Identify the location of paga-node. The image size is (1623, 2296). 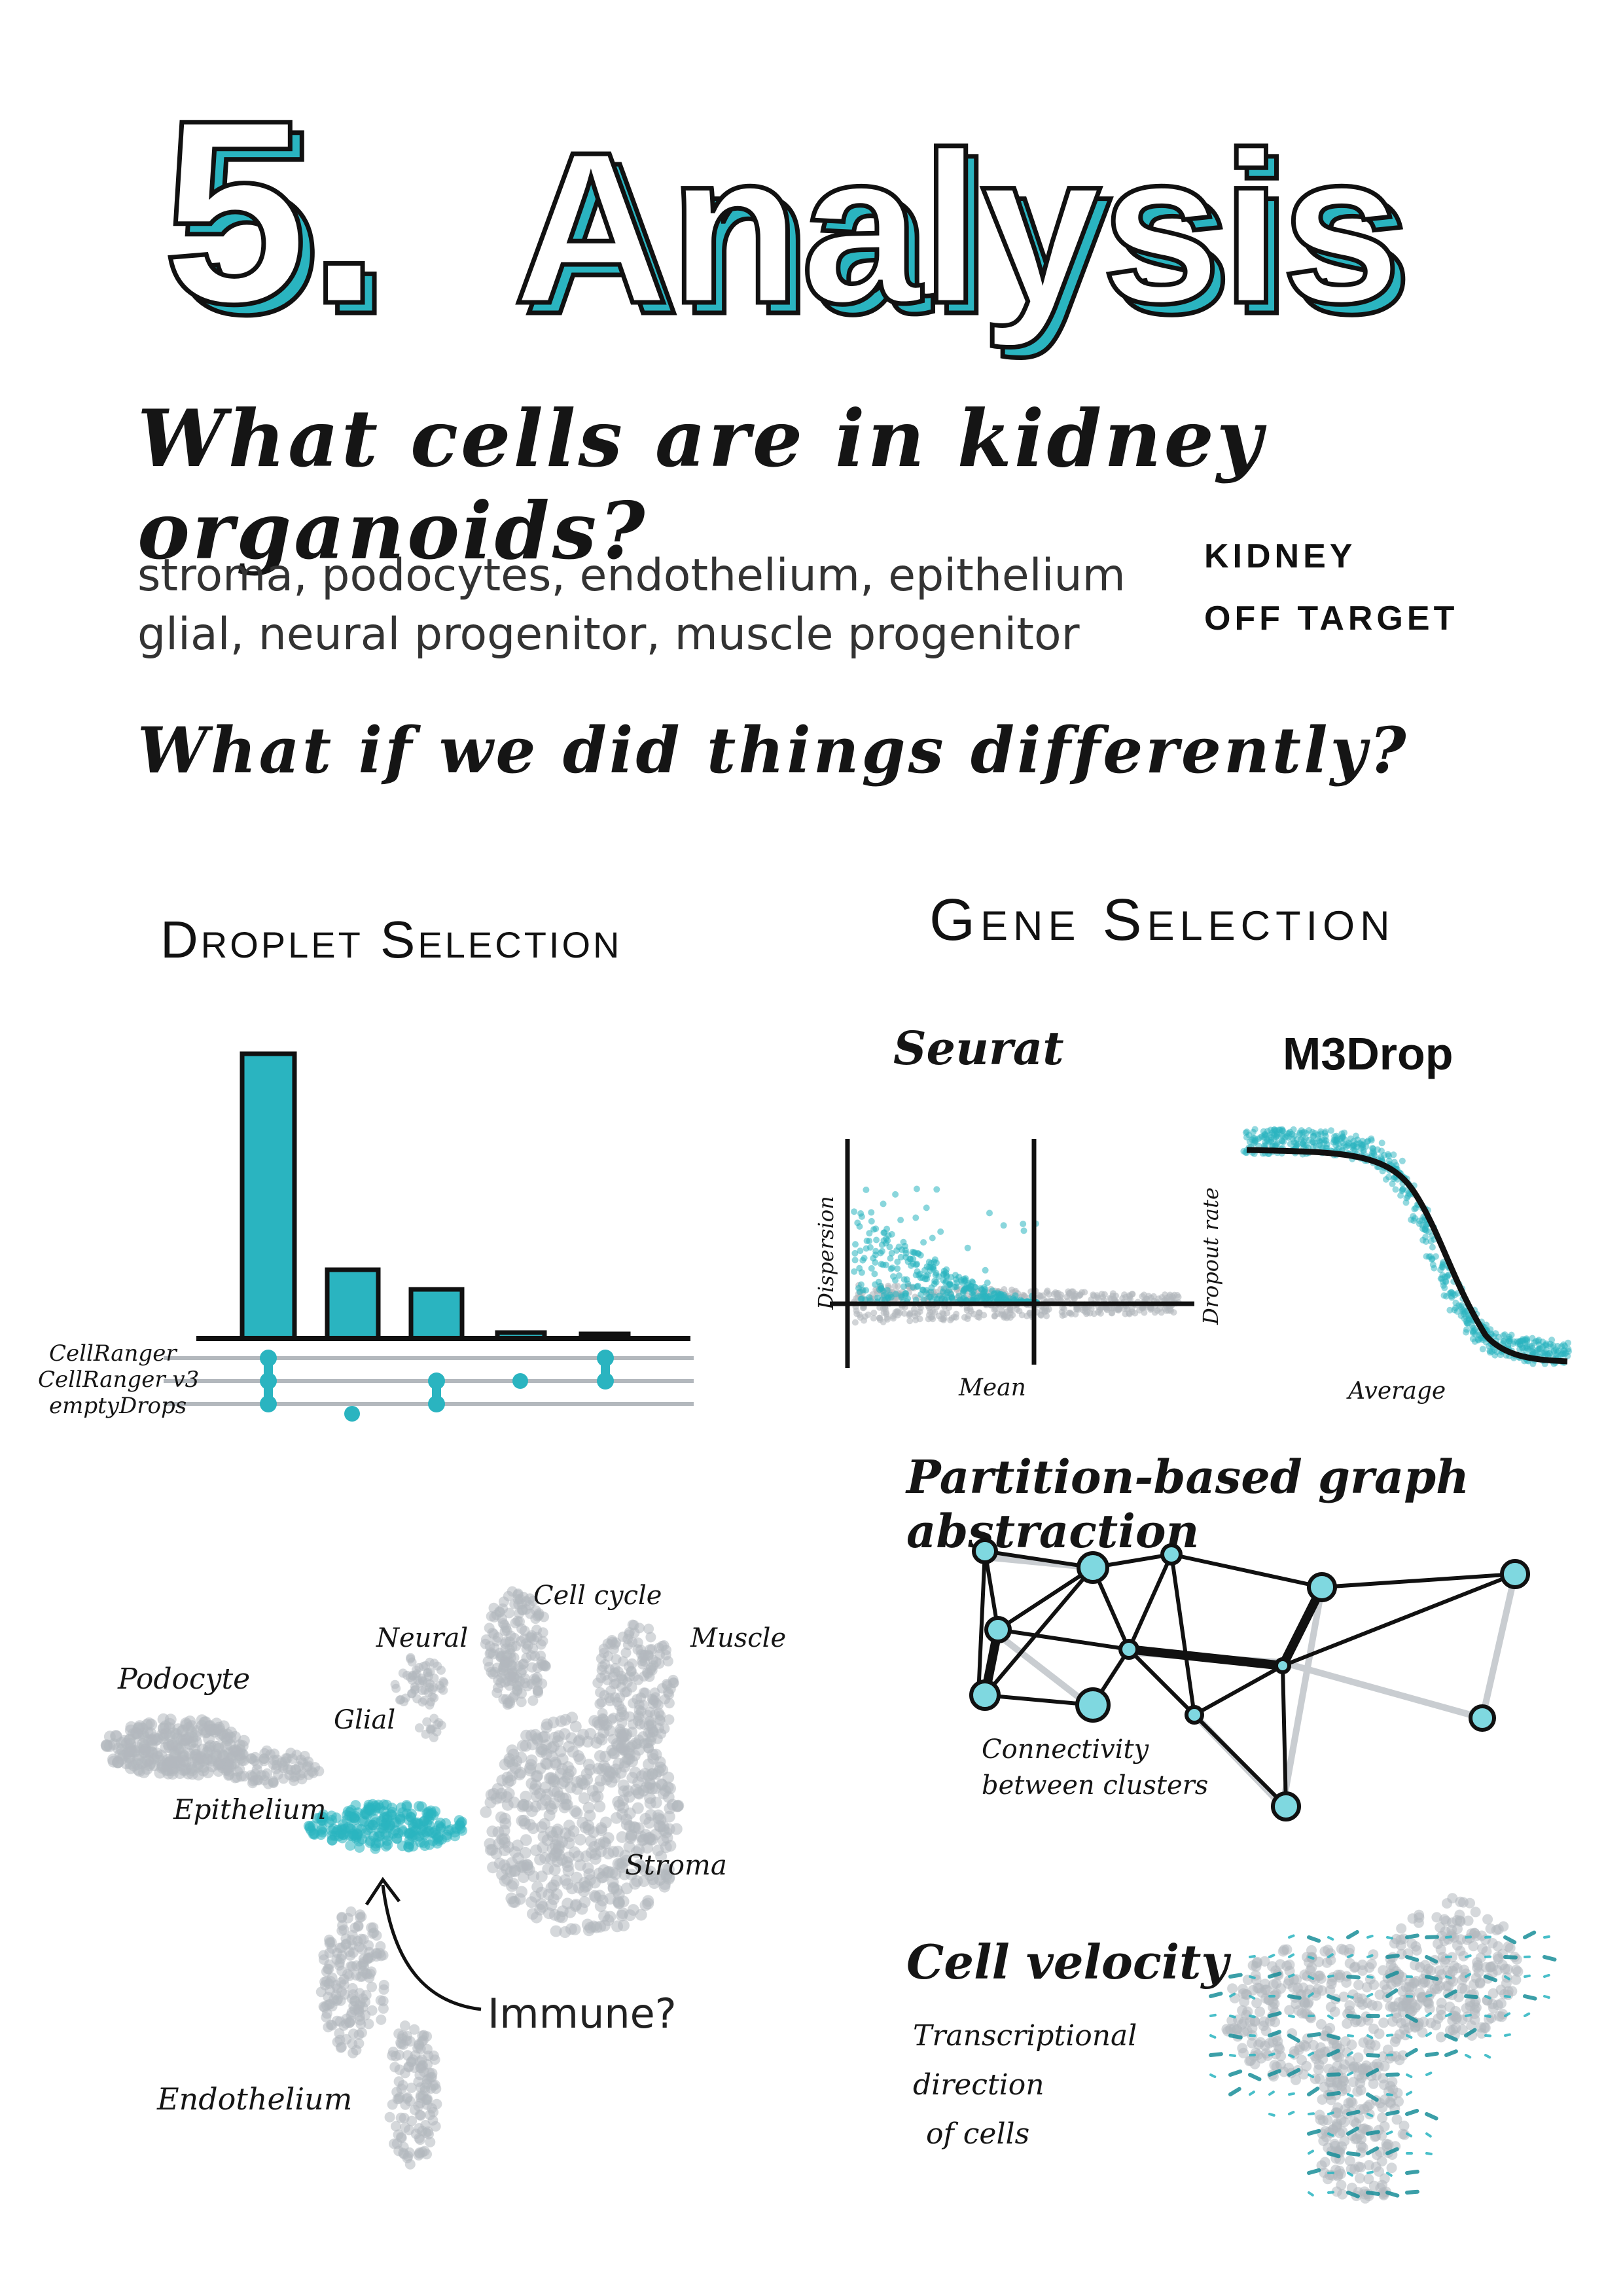
(1286, 1806).